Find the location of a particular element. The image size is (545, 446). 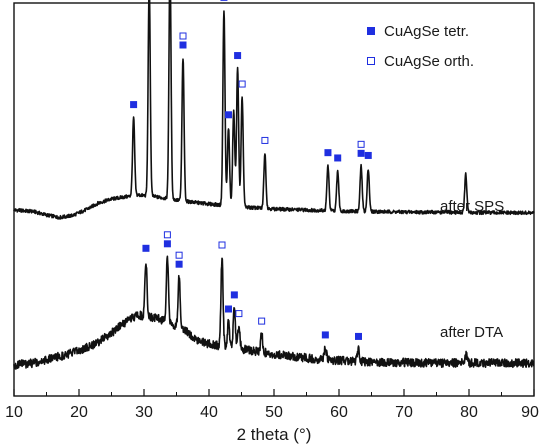

x-tick-label: 90 is located at coordinates (530, 412).